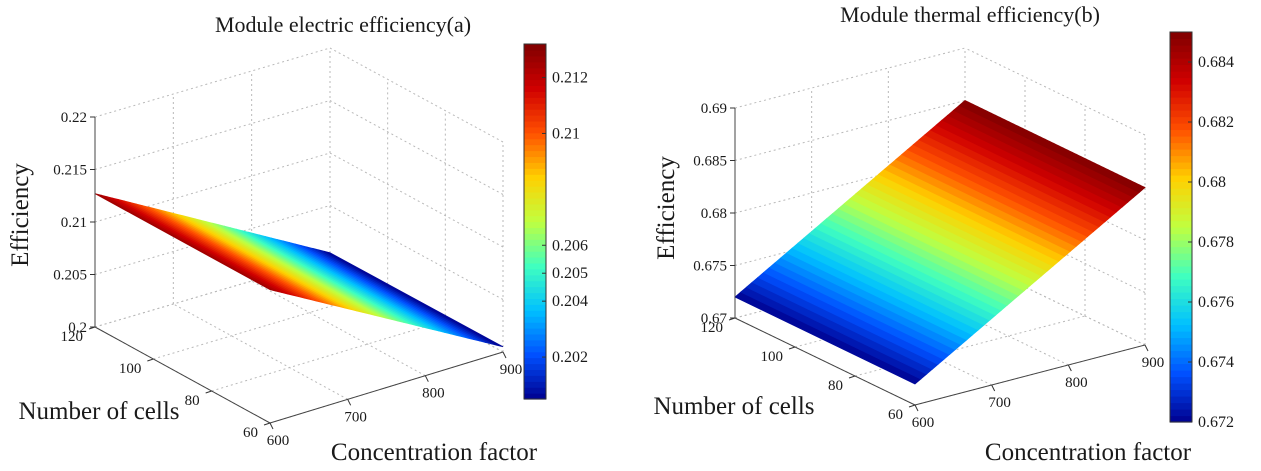  I want to click on colorbar-tick-label: 0.684, so click(1216, 62).